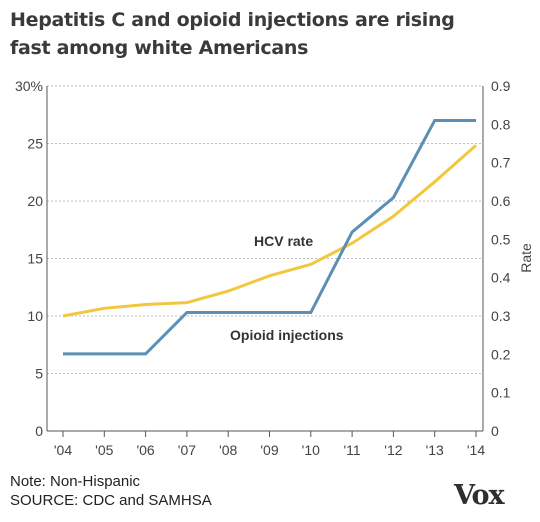 The height and width of the screenshot is (522, 540). Describe the element at coordinates (479, 495) in the screenshot. I see `vox-logo: Vox` at that location.